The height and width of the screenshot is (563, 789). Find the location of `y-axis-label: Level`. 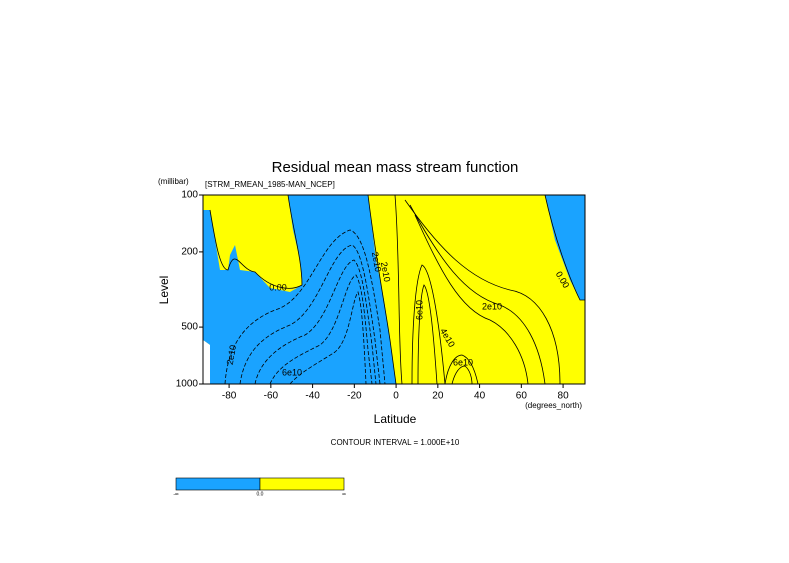

y-axis-label: Level is located at coordinates (164, 290).